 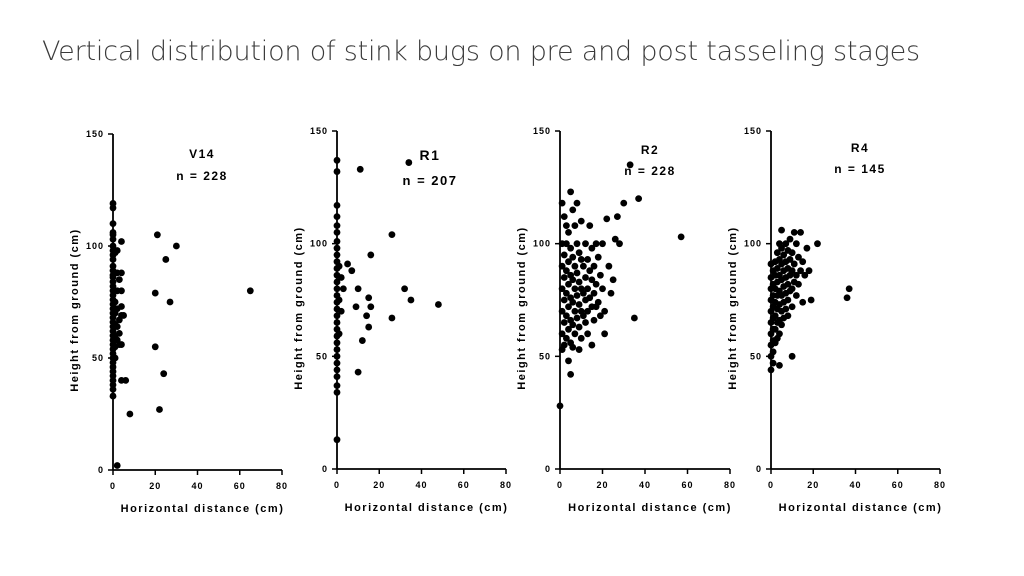 I want to click on panel-n-label: n = 228, so click(x=650, y=171).